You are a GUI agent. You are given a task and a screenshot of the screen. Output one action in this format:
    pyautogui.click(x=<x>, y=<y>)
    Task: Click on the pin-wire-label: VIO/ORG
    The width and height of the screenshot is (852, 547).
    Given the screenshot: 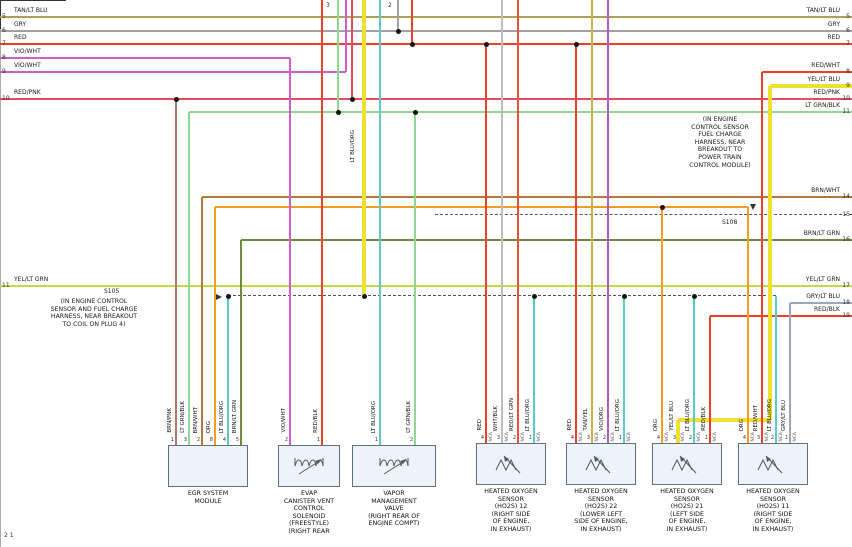 What is the action you would take?
    pyautogui.click(x=602, y=419)
    